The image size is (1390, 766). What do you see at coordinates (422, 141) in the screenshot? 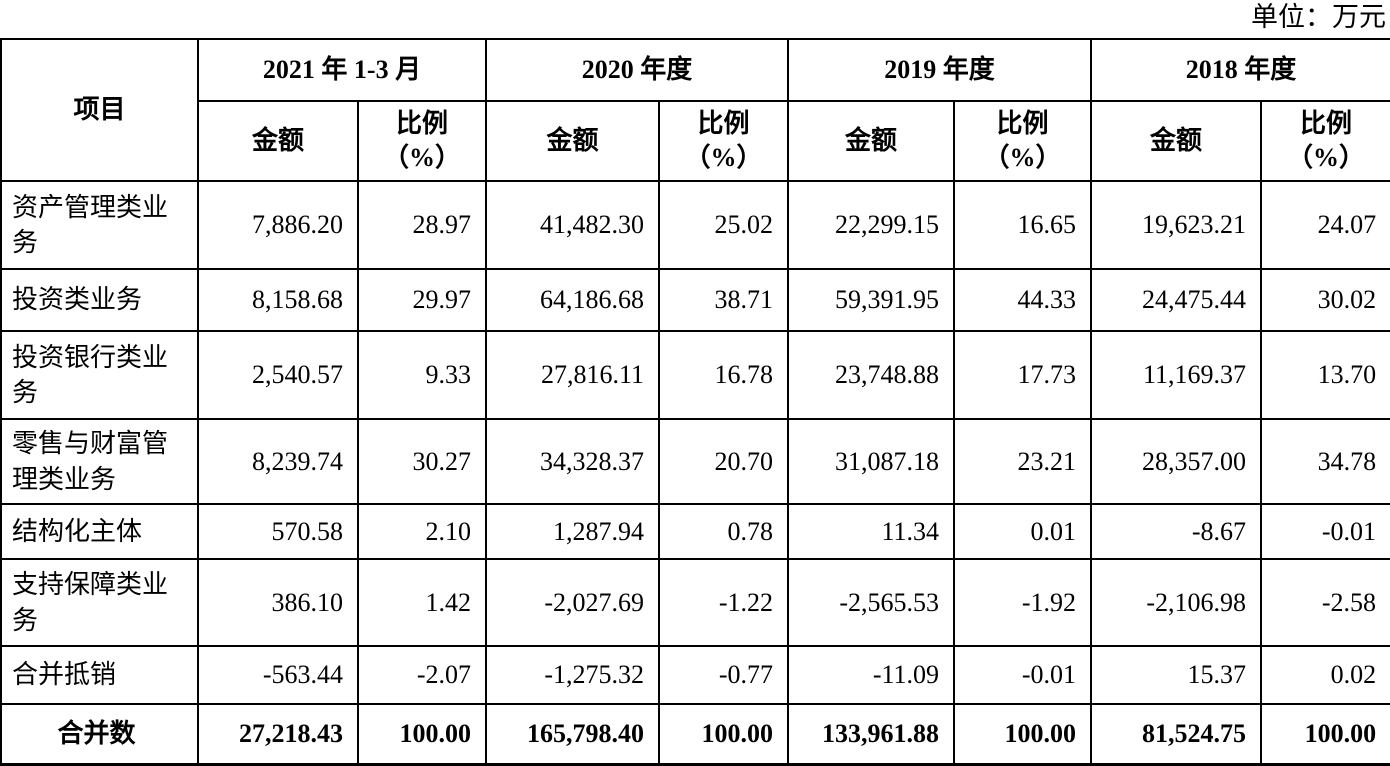
I see `header-ratio-2021q1: 比例 （%）` at bounding box center [422, 141].